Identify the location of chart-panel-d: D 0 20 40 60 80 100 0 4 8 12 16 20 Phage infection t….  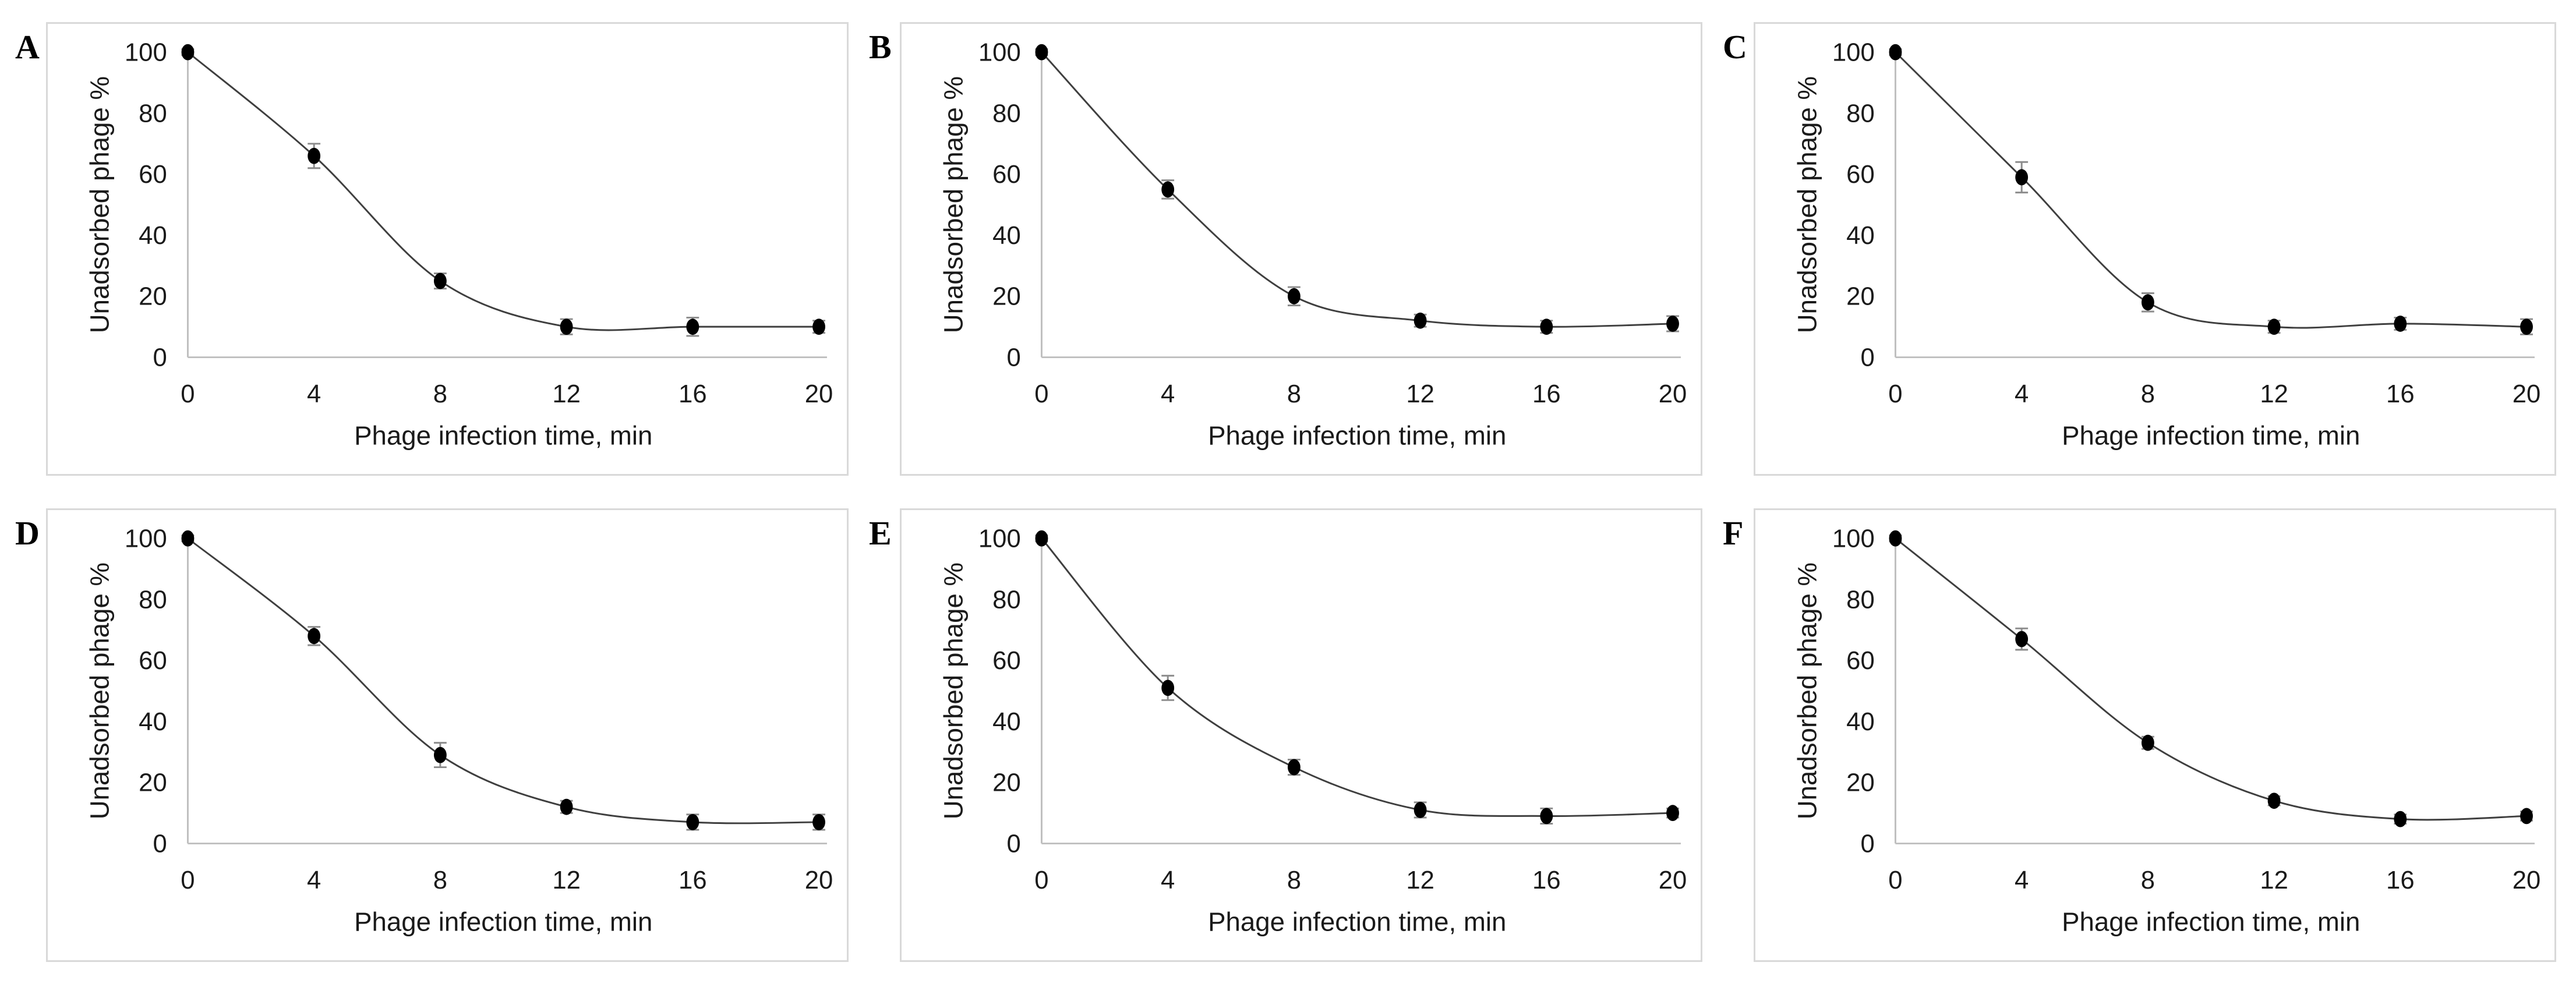
(432, 735).